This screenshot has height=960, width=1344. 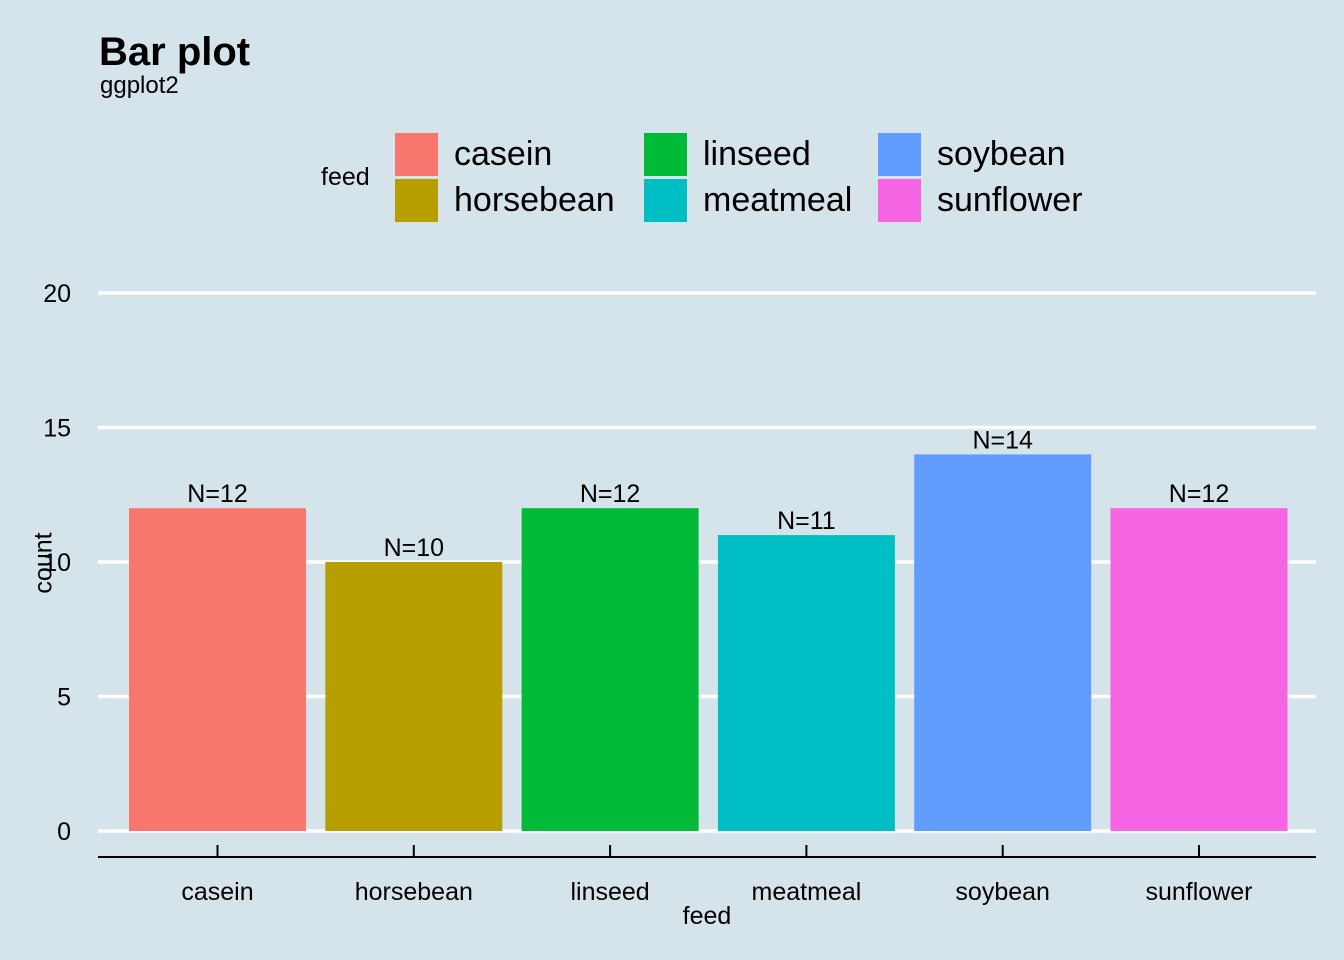 I want to click on legend-title: feed, so click(x=345, y=177).